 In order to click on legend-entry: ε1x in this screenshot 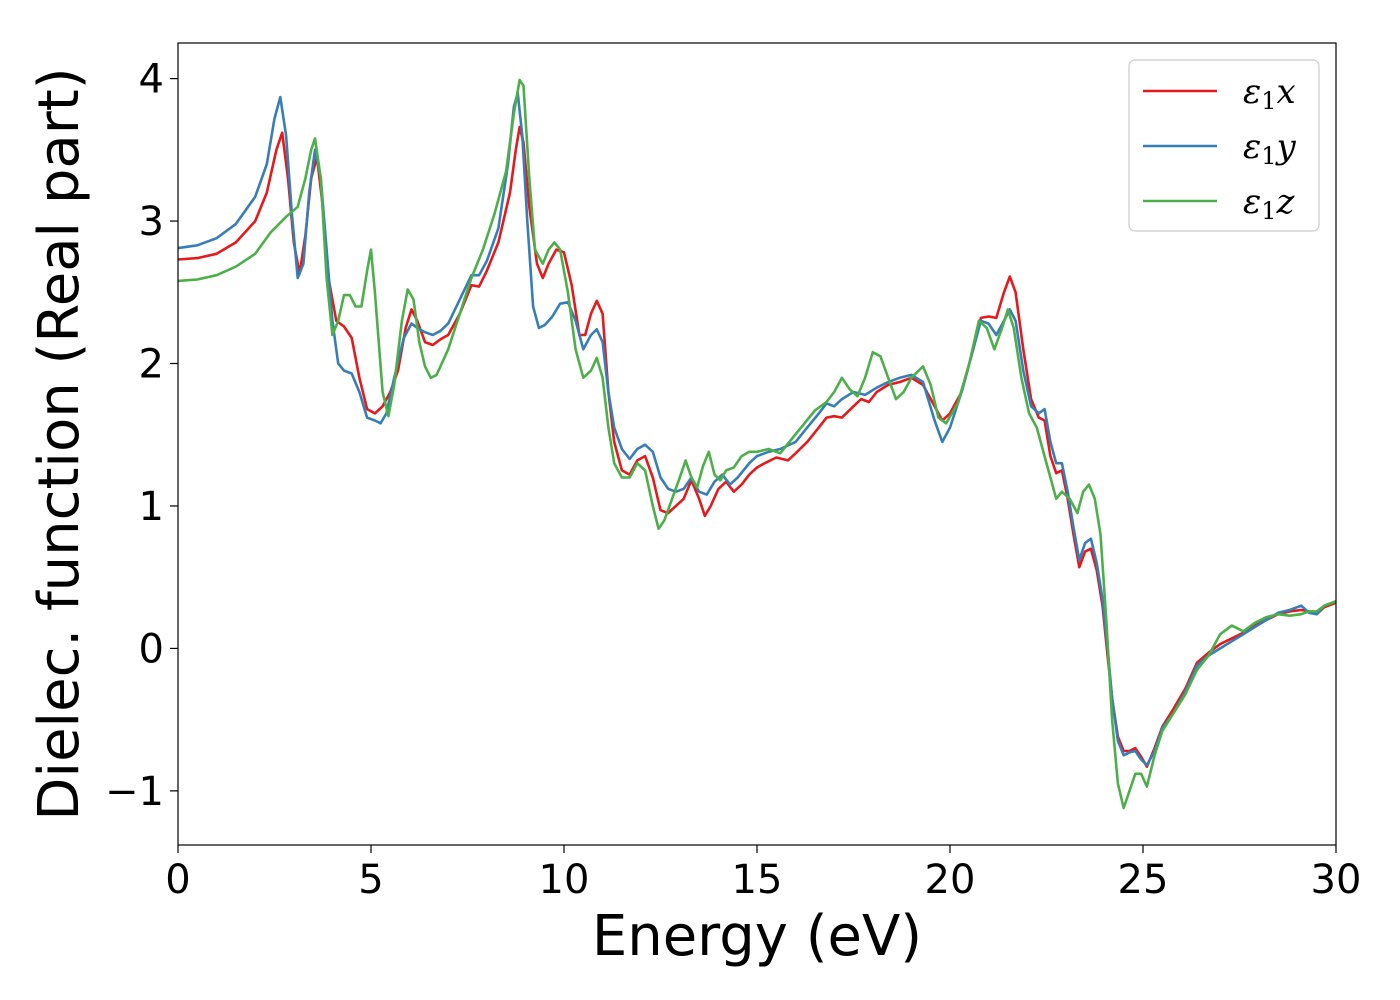, I will do `click(1269, 93)`.